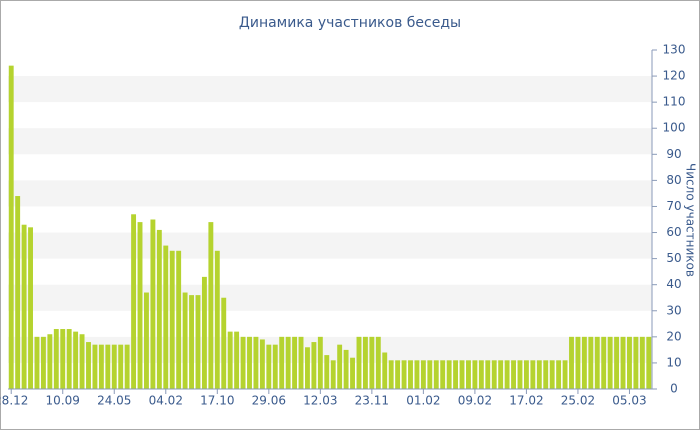 The image size is (700, 430). What do you see at coordinates (673, 180) in the screenshot?
I see `y-tick-label: 80` at bounding box center [673, 180].